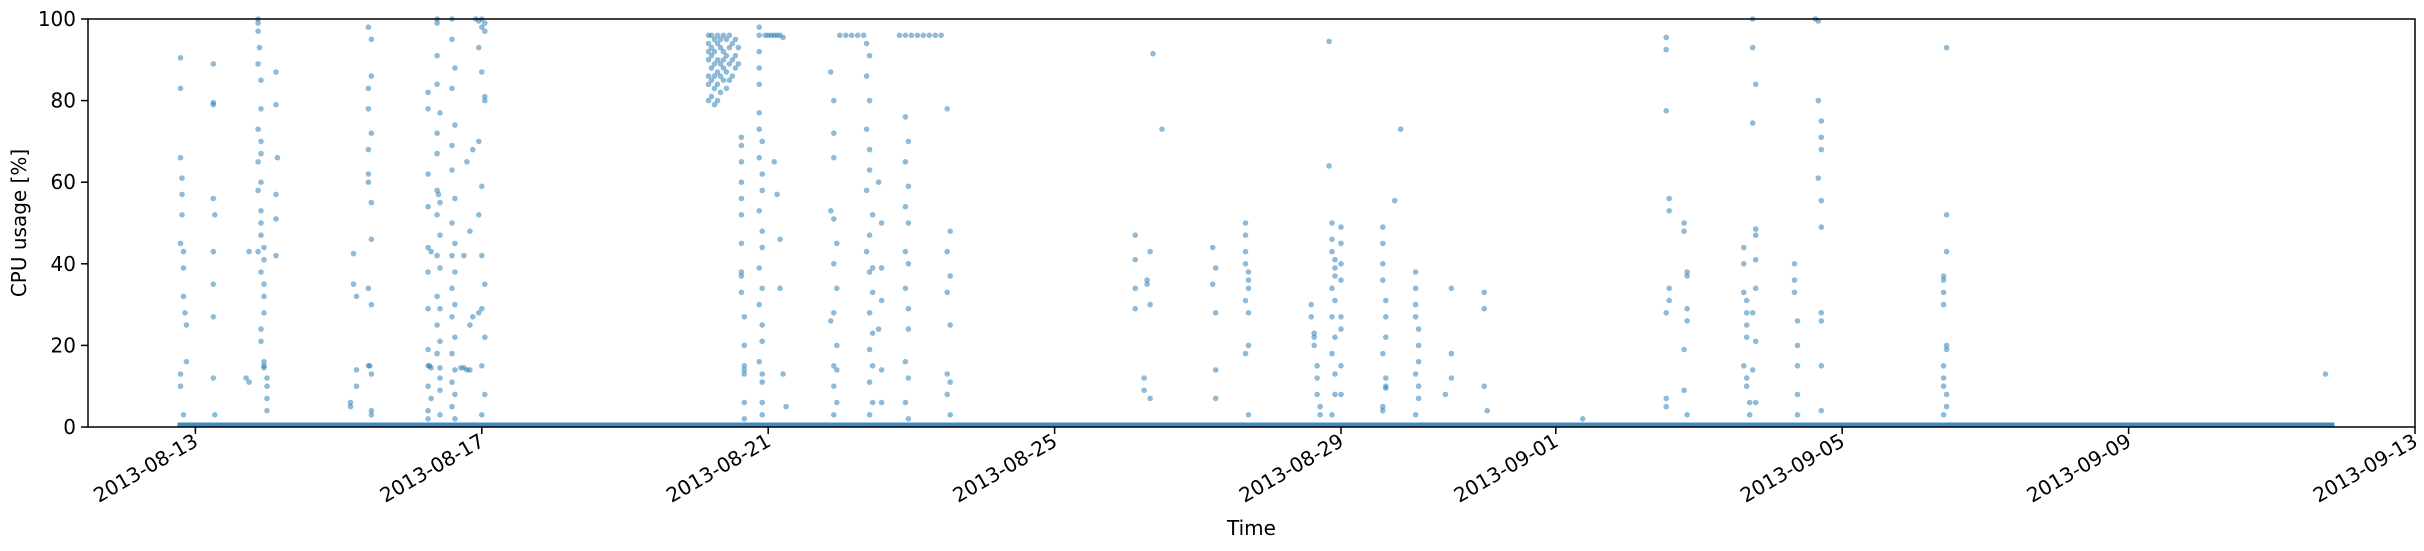 This screenshot has height=551, width=2424. Describe the element at coordinates (2078, 468) in the screenshot. I see `x-tick-label: 2013-09-09` at that location.